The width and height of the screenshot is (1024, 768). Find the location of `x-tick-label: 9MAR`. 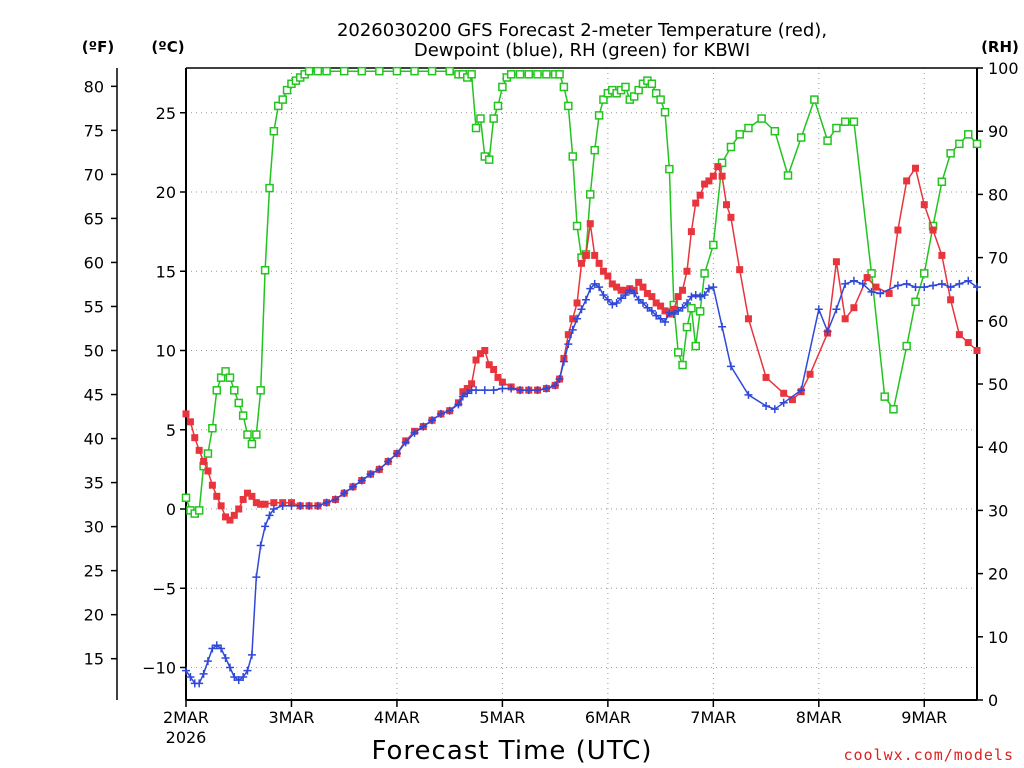

x-tick-label: 9MAR is located at coordinates (924, 717).